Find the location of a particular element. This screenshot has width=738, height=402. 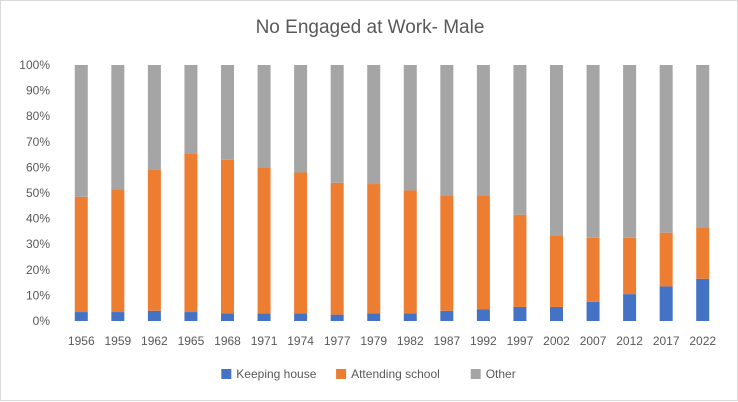

x-tick-label: 1977 is located at coordinates (337, 341).